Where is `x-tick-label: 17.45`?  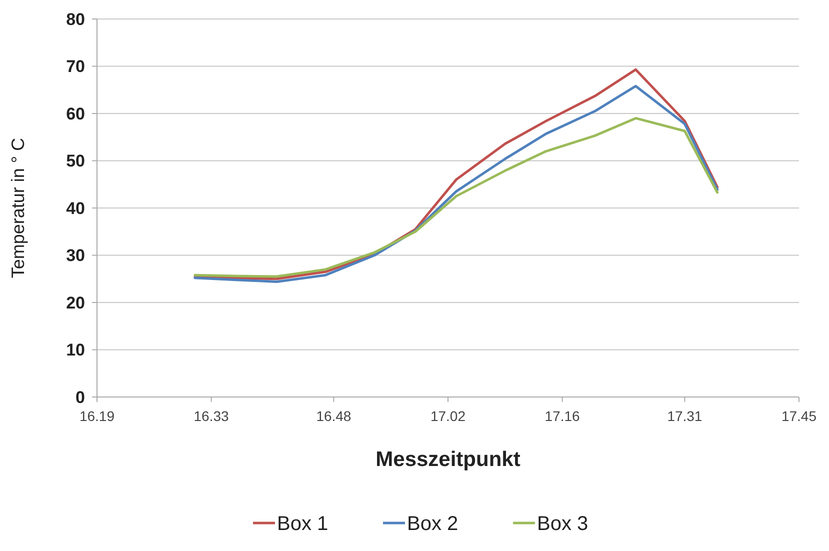 x-tick-label: 17.45 is located at coordinates (799, 416).